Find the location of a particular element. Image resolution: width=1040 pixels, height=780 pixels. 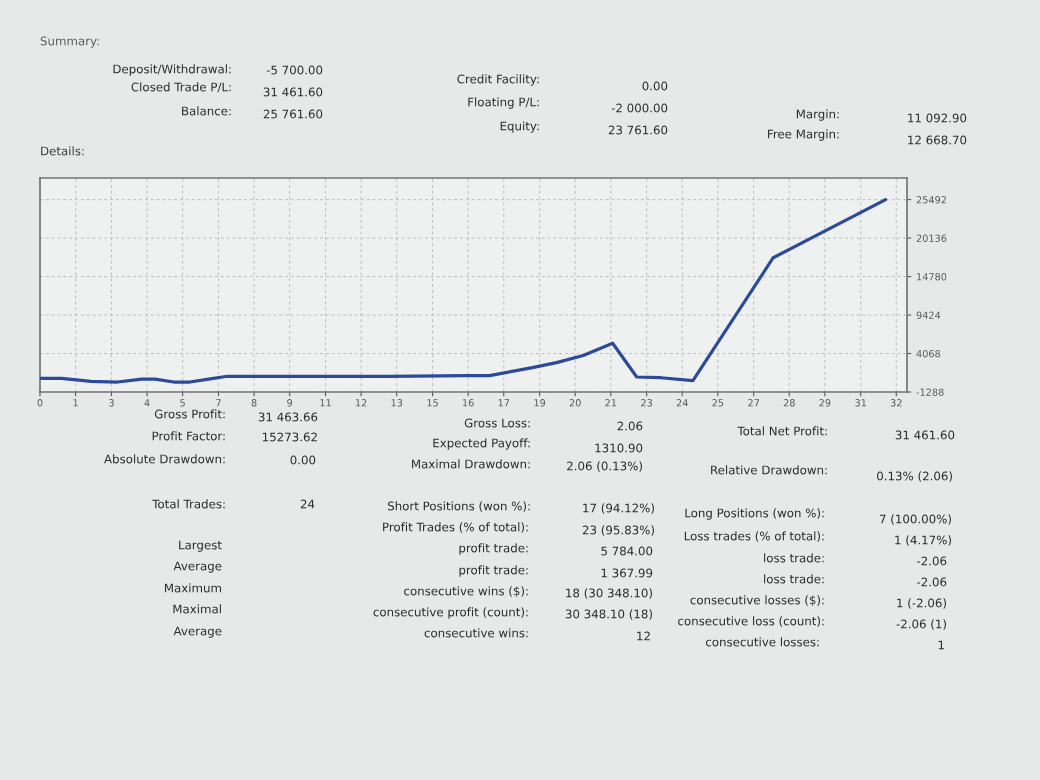

x-tick-label: 15 is located at coordinates (432, 403).